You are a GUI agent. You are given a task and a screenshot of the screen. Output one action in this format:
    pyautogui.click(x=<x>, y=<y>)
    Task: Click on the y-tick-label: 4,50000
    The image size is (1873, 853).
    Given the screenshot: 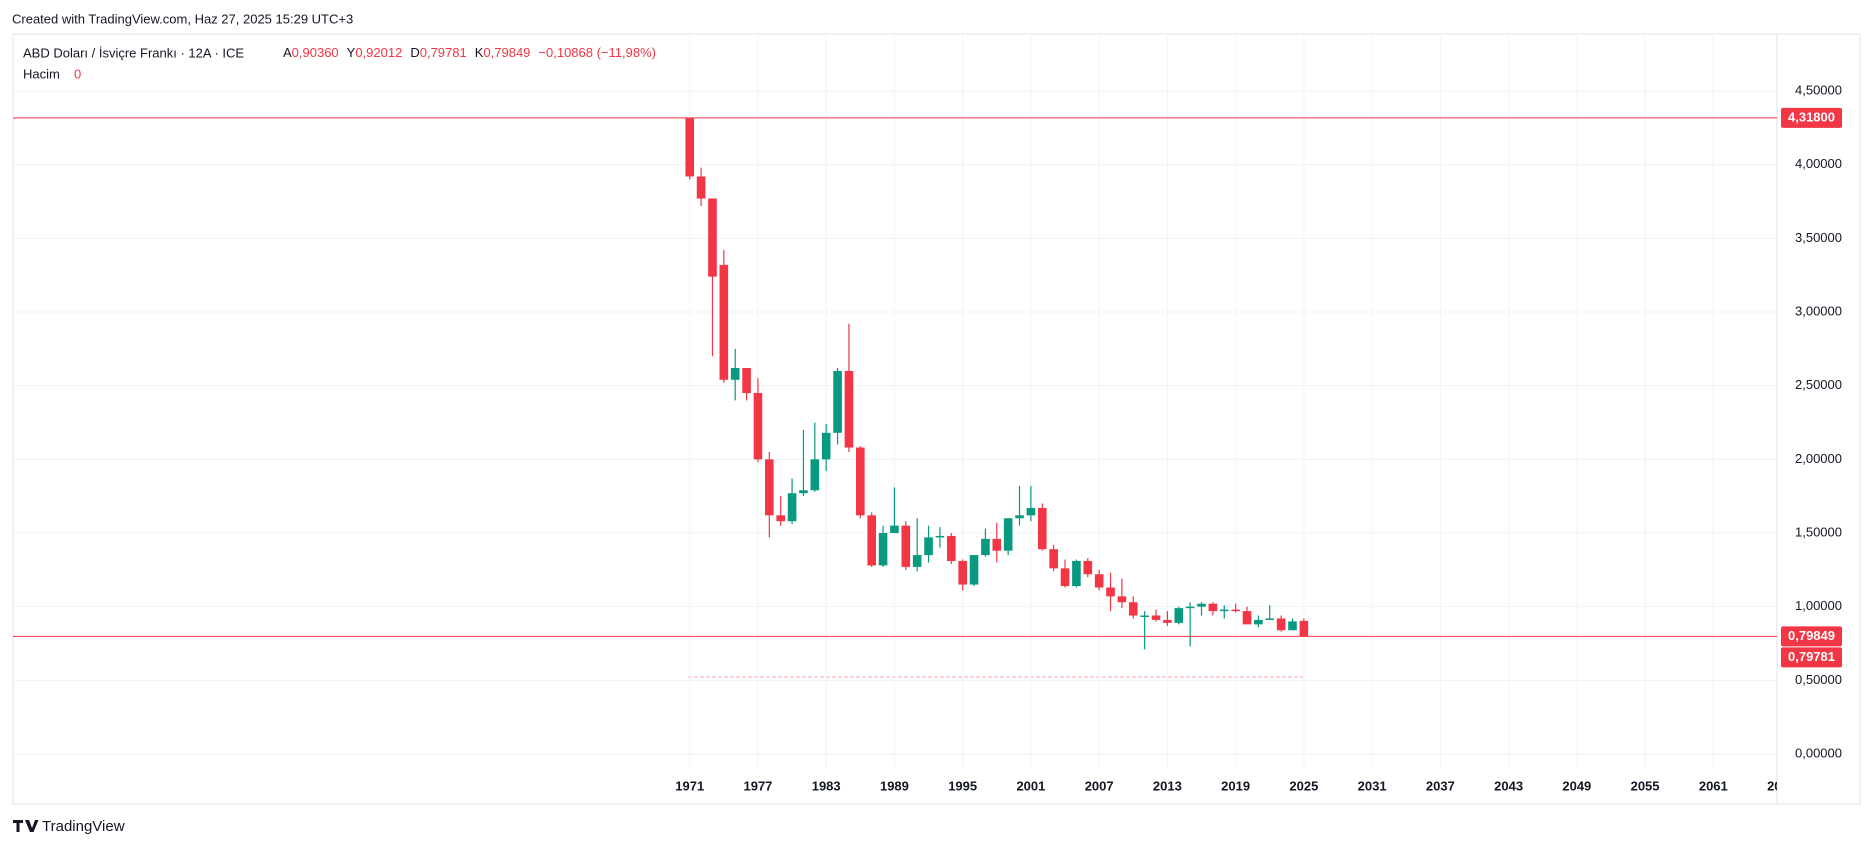 What is the action you would take?
    pyautogui.click(x=1818, y=89)
    